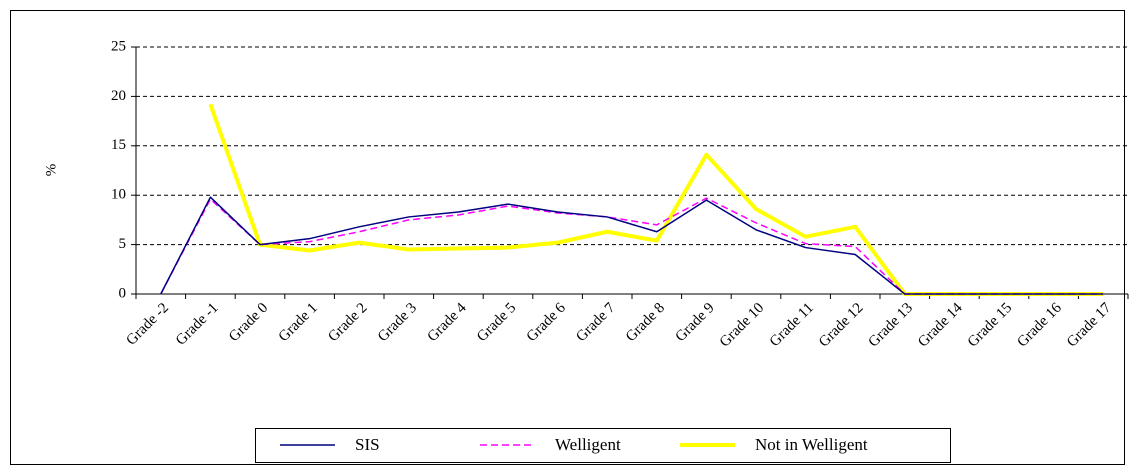 The width and height of the screenshot is (1135, 469). What do you see at coordinates (118, 145) in the screenshot?
I see `y-tick-label: 15` at bounding box center [118, 145].